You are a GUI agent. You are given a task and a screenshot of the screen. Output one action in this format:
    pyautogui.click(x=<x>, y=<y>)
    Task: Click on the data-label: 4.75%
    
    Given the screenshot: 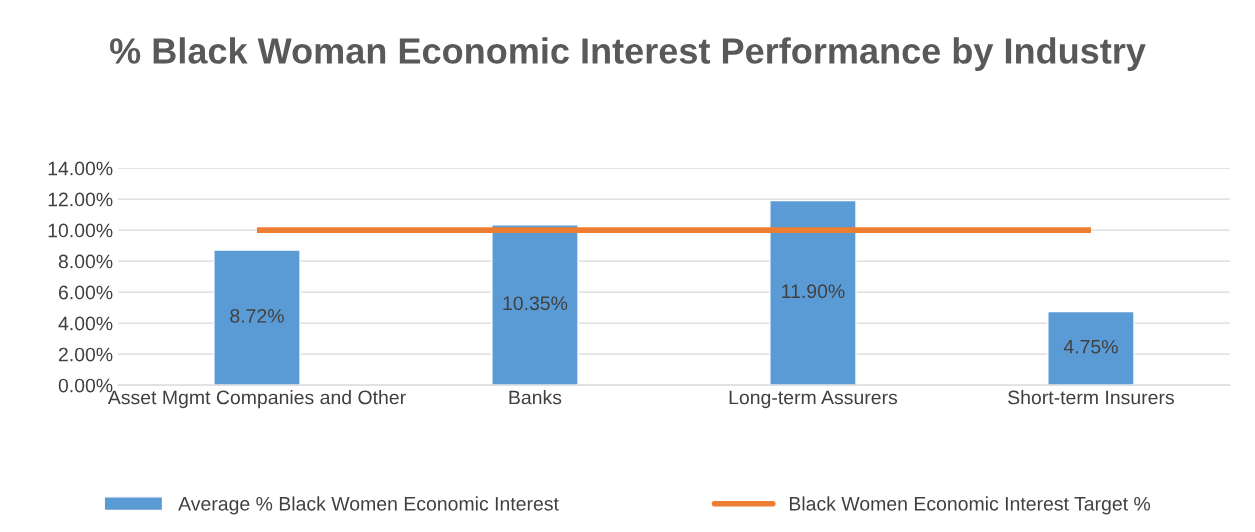 What is the action you would take?
    pyautogui.click(x=1090, y=346)
    